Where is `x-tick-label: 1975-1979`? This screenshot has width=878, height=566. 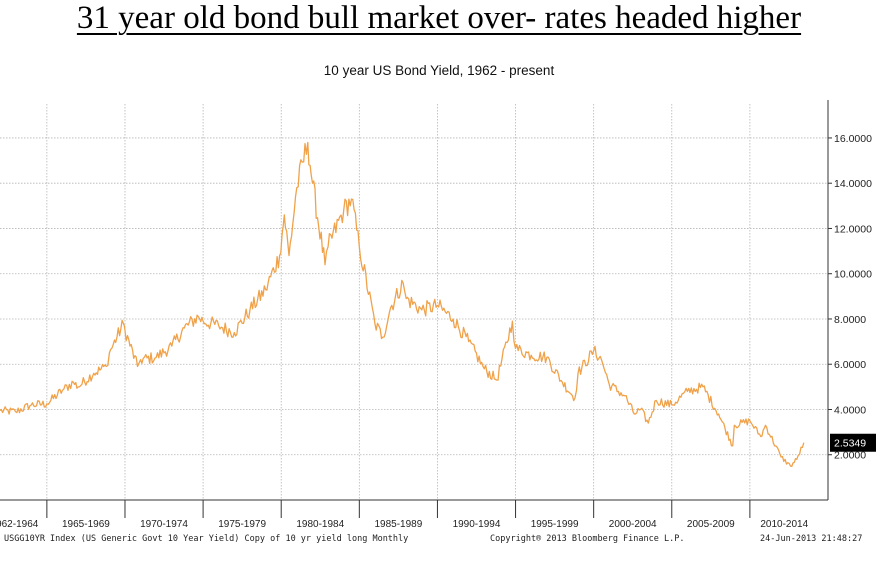 x-tick-label: 1975-1979 is located at coordinates (242, 524).